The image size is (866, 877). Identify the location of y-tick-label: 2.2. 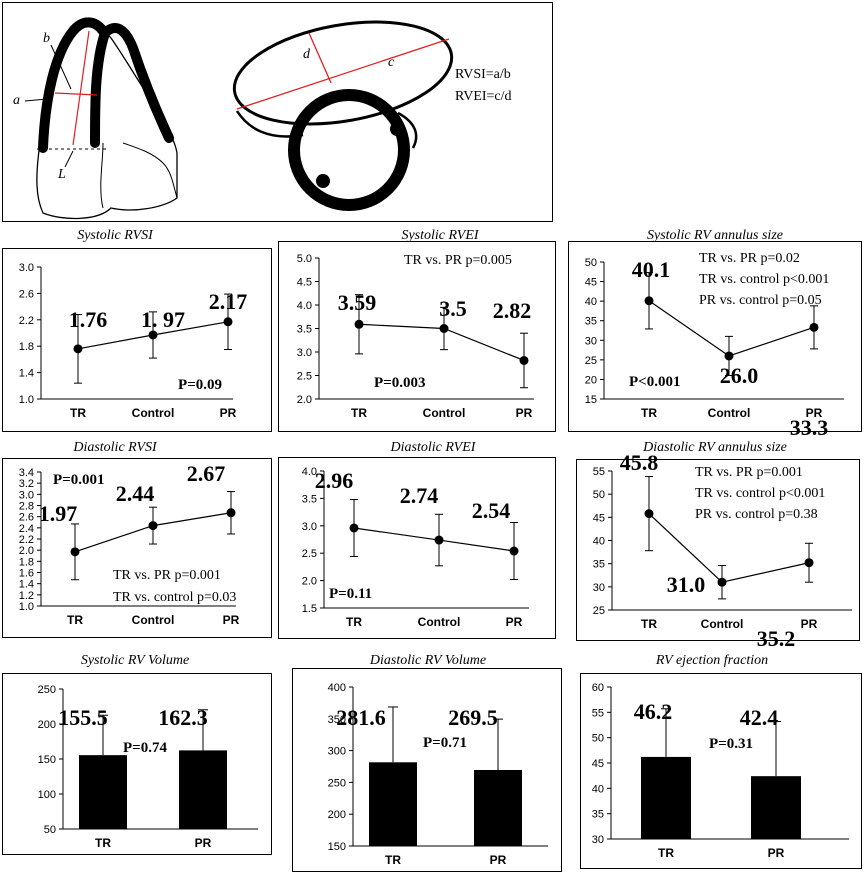
(26, 321).